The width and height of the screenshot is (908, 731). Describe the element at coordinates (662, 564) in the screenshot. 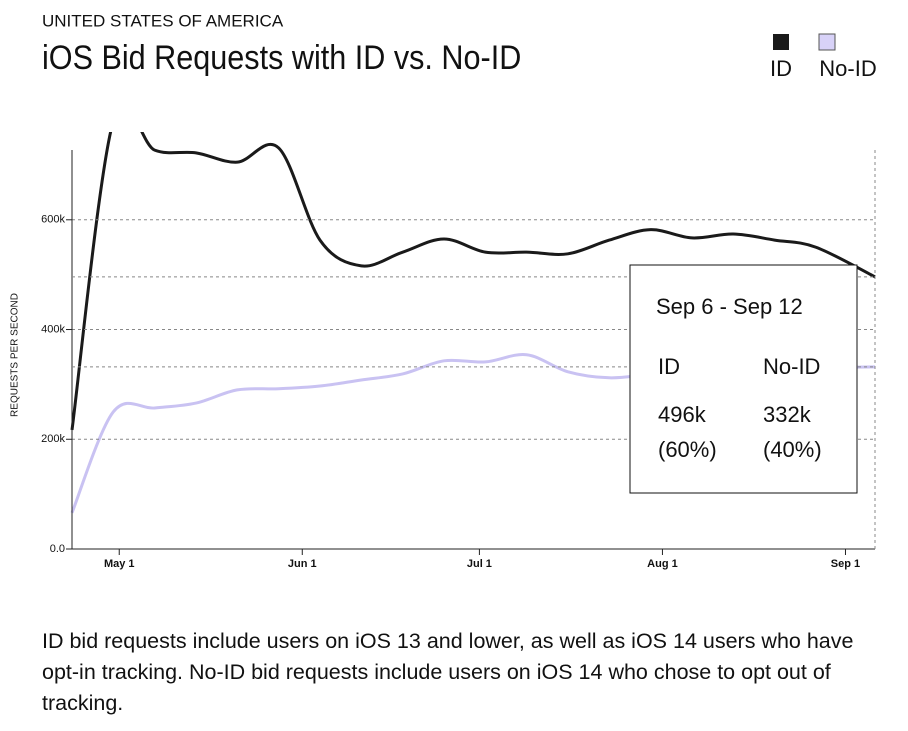

I see `x-tick-label: Aug 1` at that location.